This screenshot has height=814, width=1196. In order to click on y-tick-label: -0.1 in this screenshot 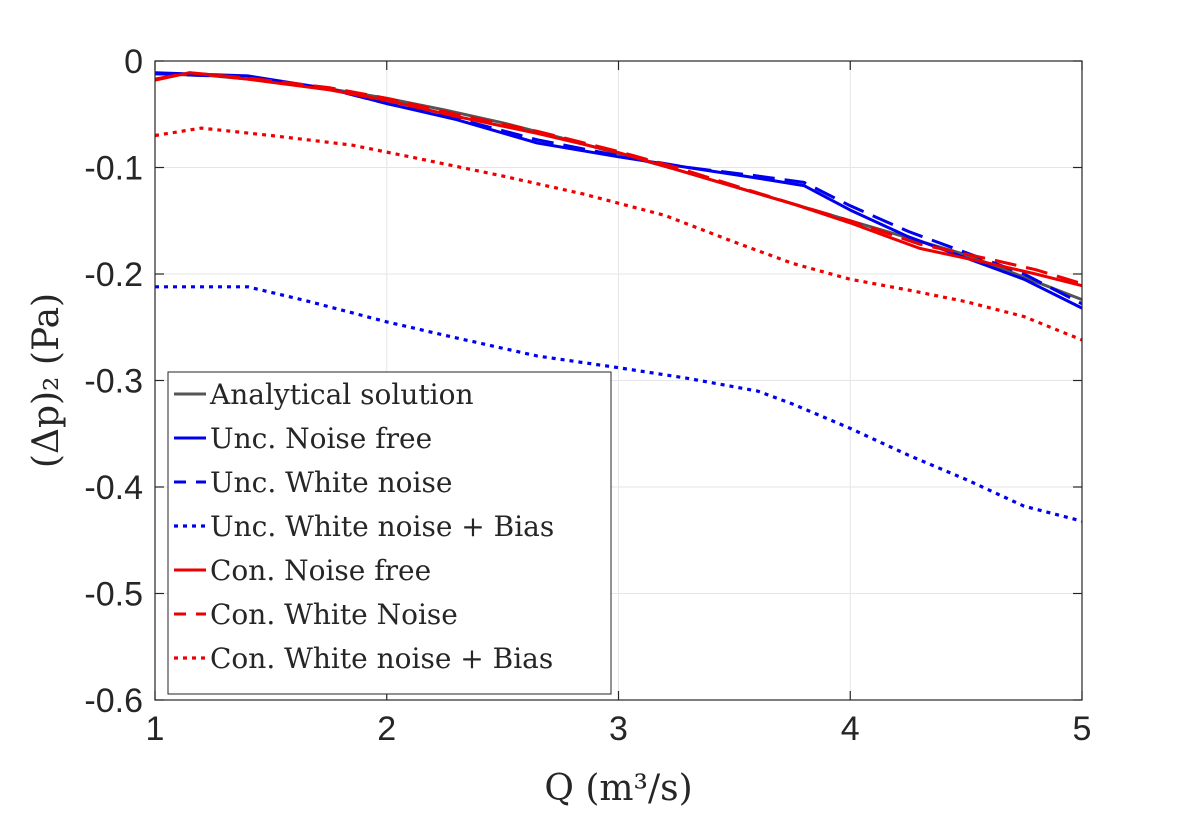, I will do `click(113, 169)`.